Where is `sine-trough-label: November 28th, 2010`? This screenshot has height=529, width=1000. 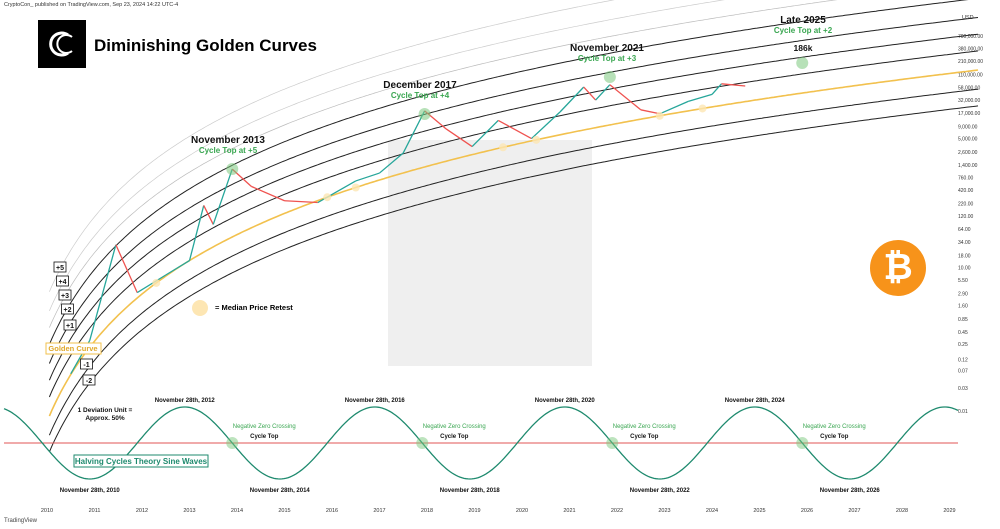
sine-trough-label: November 28th, 2010 is located at coordinates (90, 491).